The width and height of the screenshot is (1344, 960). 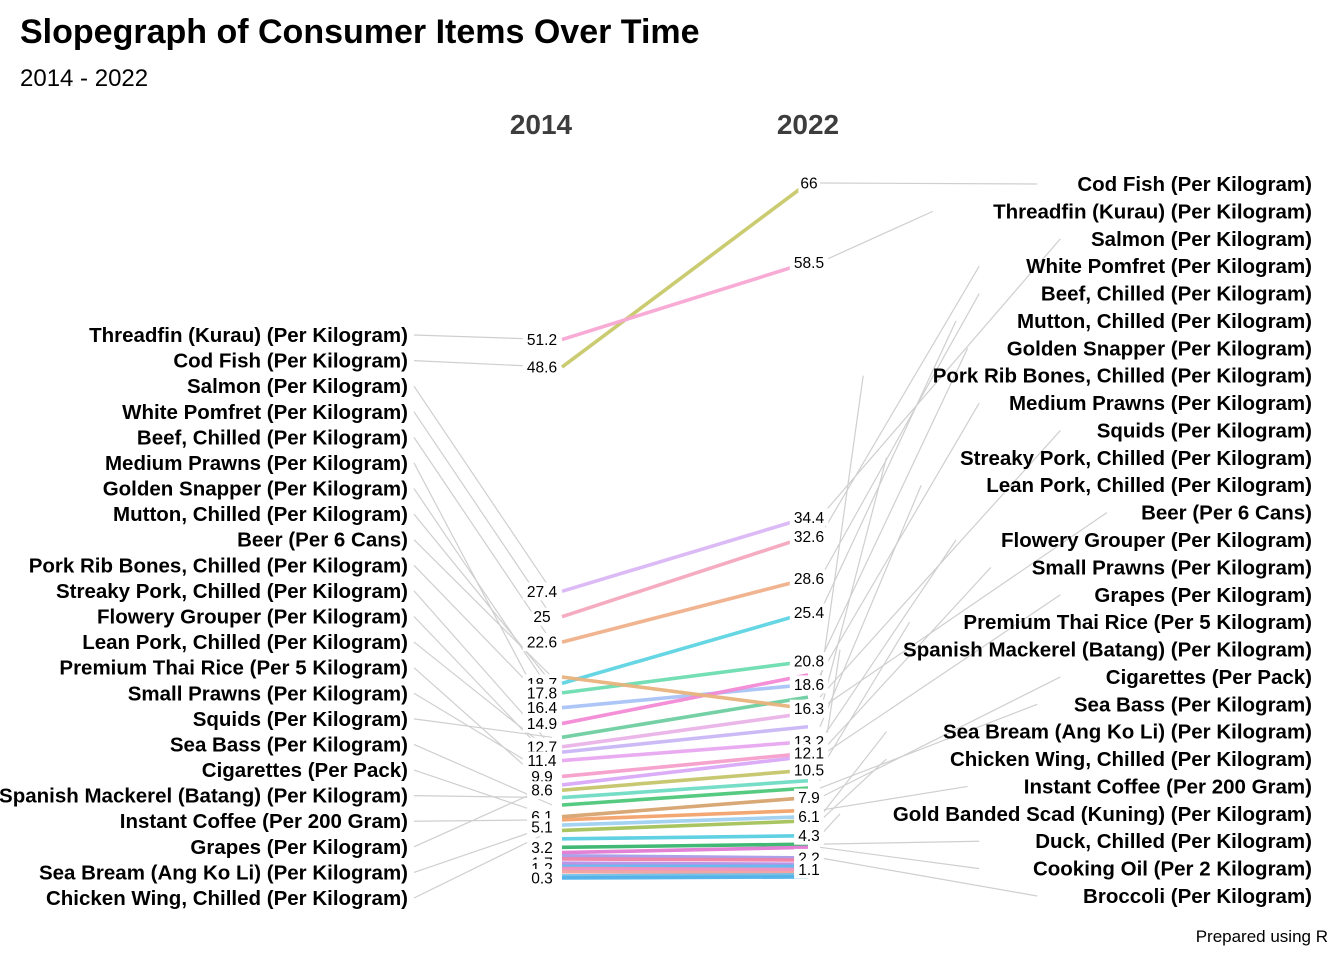 I want to click on left-item-label: Medium Prawns (Per Kilogram), so click(x=256, y=463).